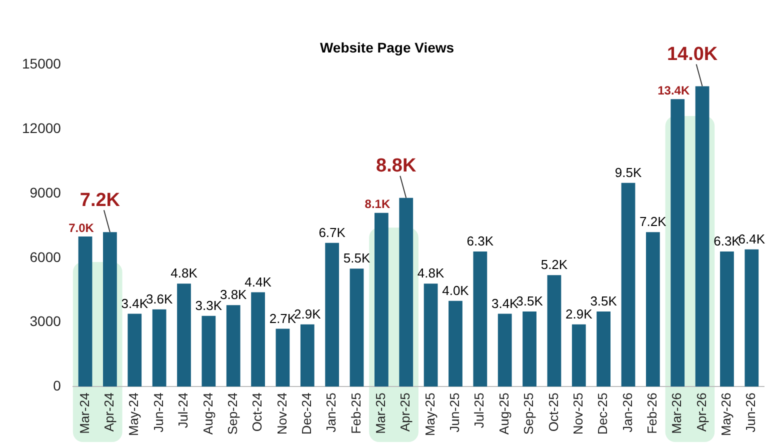 This screenshot has width=778, height=446. Describe the element at coordinates (42, 64) in the screenshot. I see `y-tick-label: 15000` at that location.